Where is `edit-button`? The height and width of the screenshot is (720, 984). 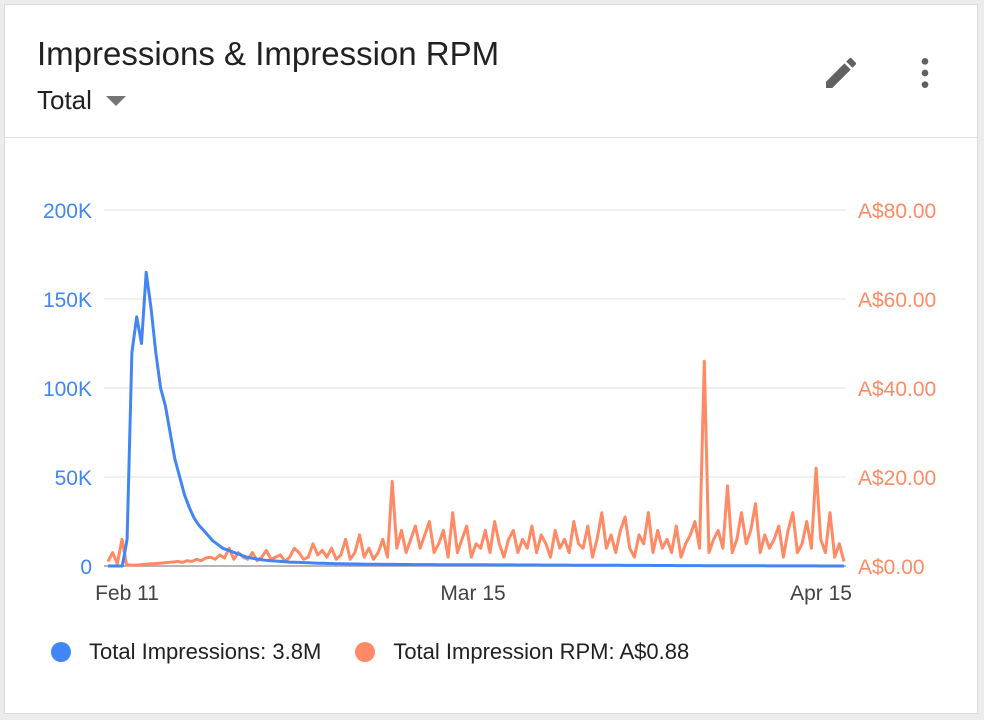
edit-button is located at coordinates (841, 73).